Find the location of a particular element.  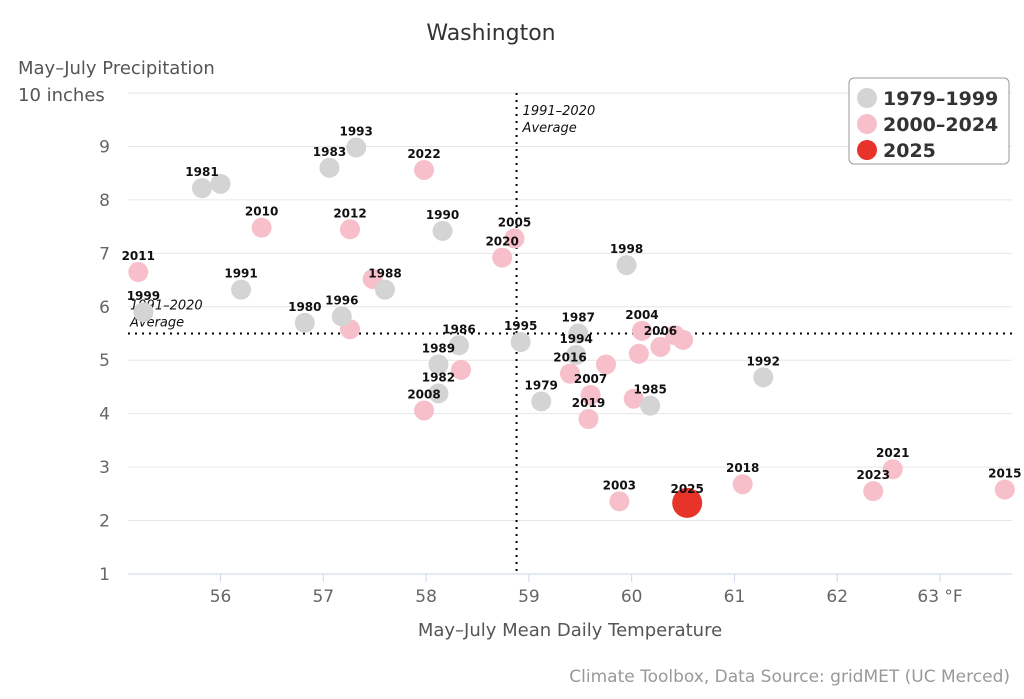

point-year-label: 1981 is located at coordinates (201, 172).